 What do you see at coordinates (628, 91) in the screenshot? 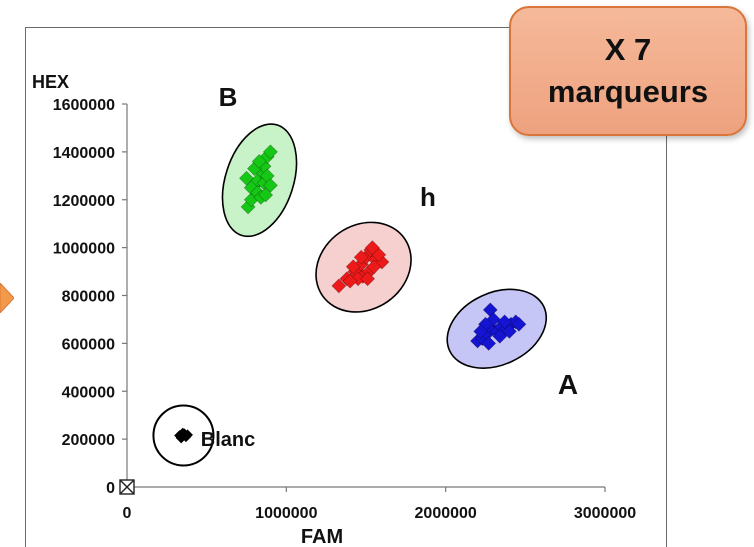
I see `callout-line-2: marqueurs` at bounding box center [628, 91].